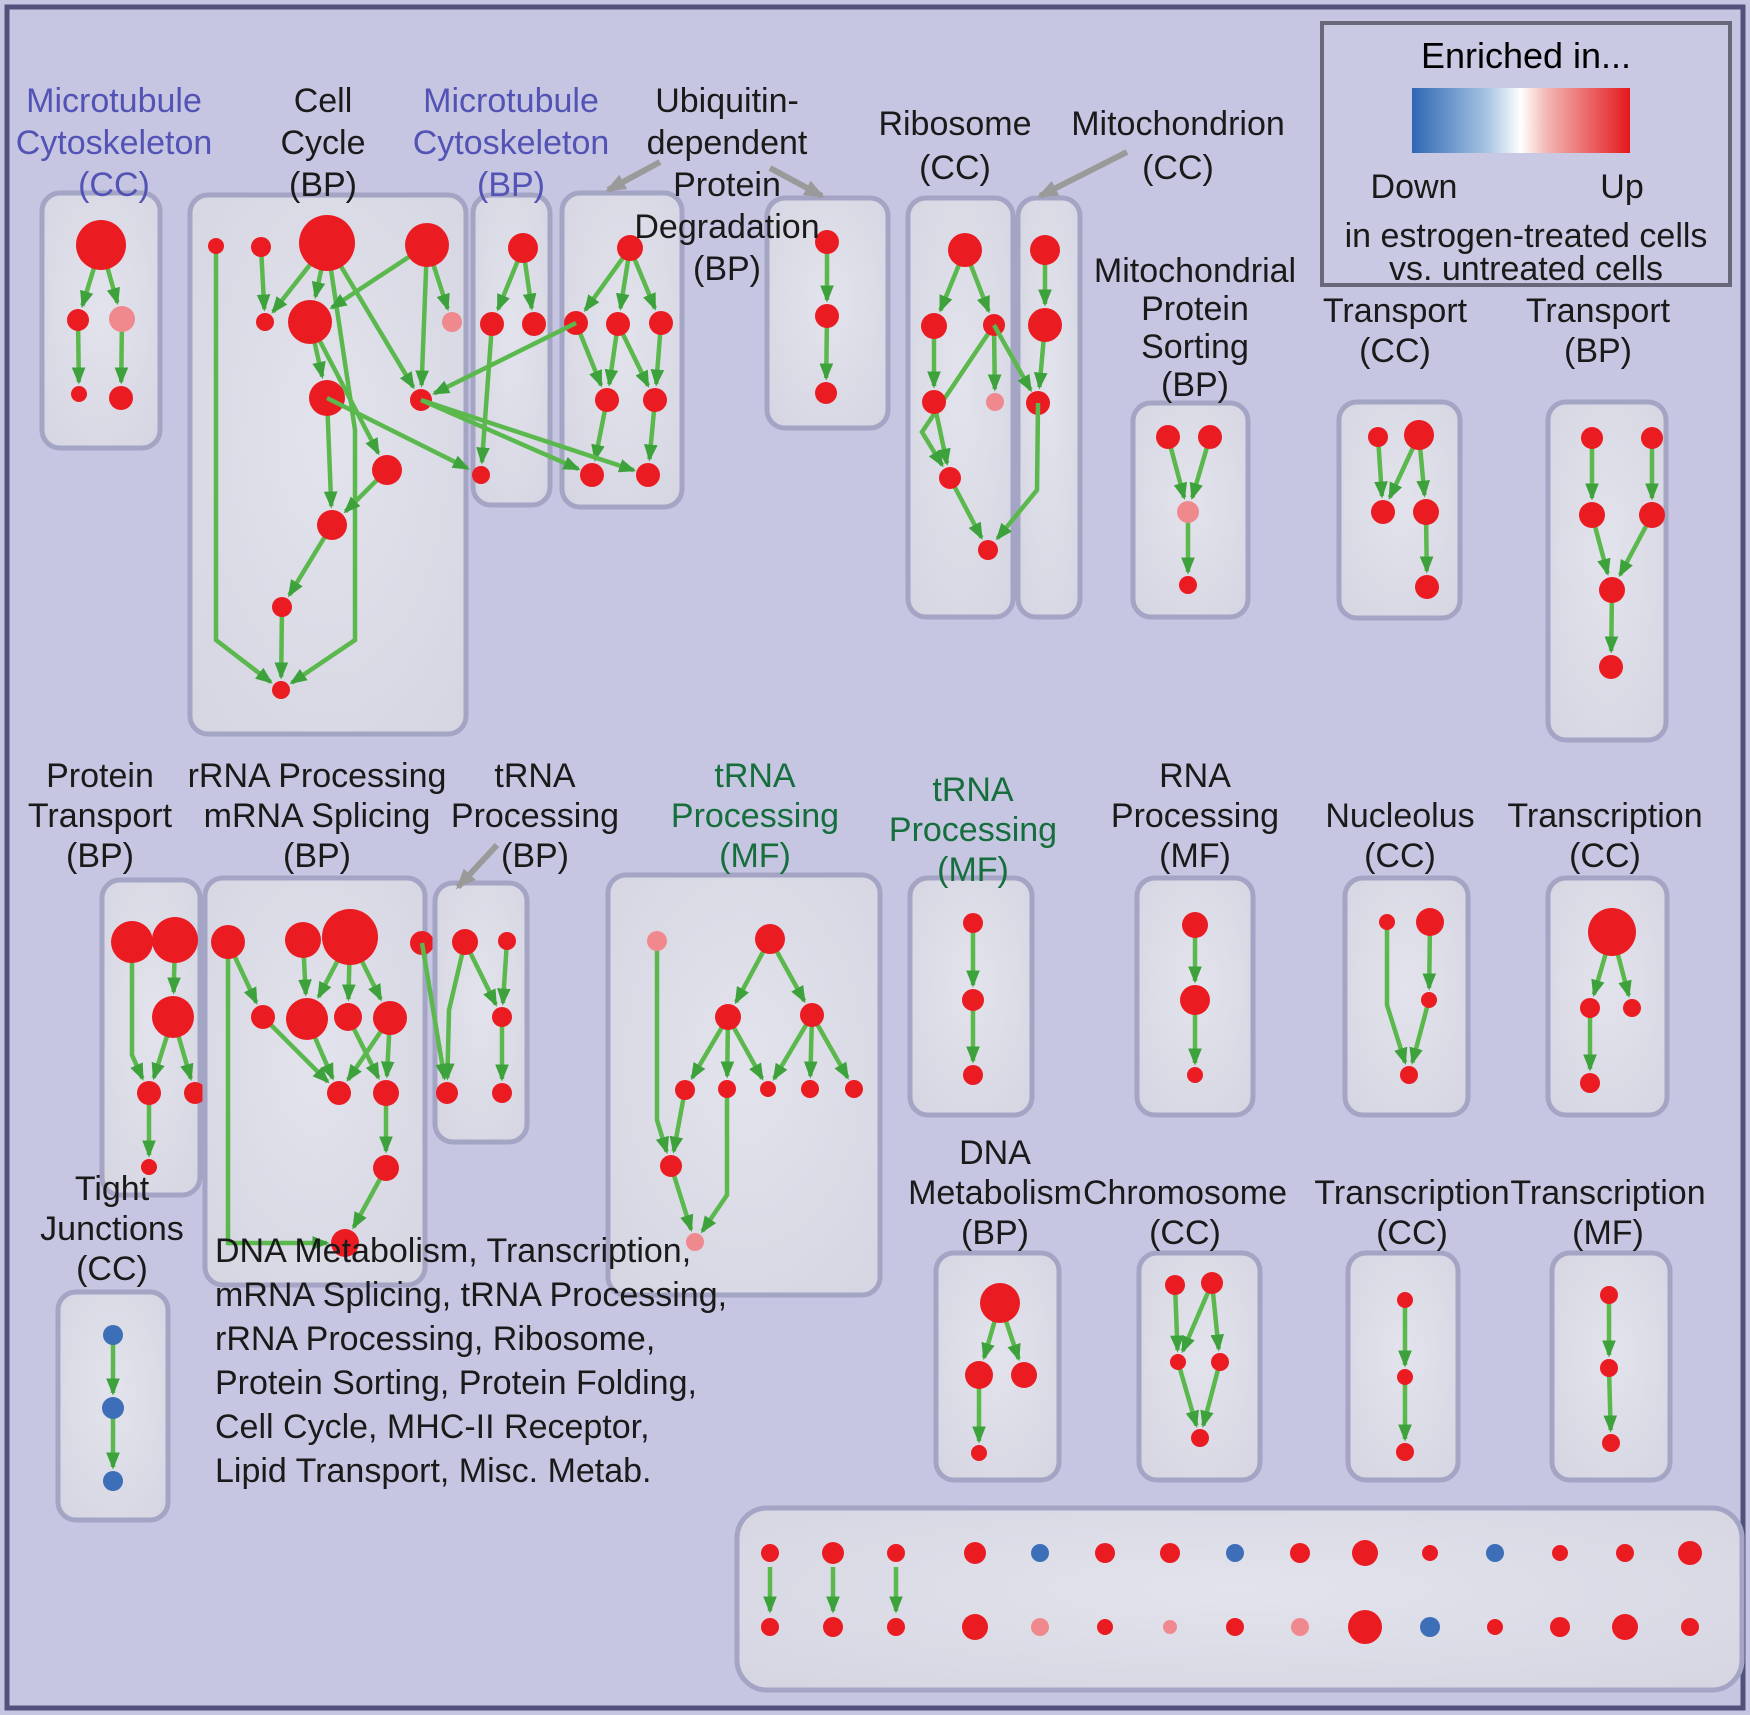 The height and width of the screenshot is (1715, 1750). Describe the element at coordinates (633, 176) in the screenshot. I see `ubiquitin-to-box1-icon` at that location.